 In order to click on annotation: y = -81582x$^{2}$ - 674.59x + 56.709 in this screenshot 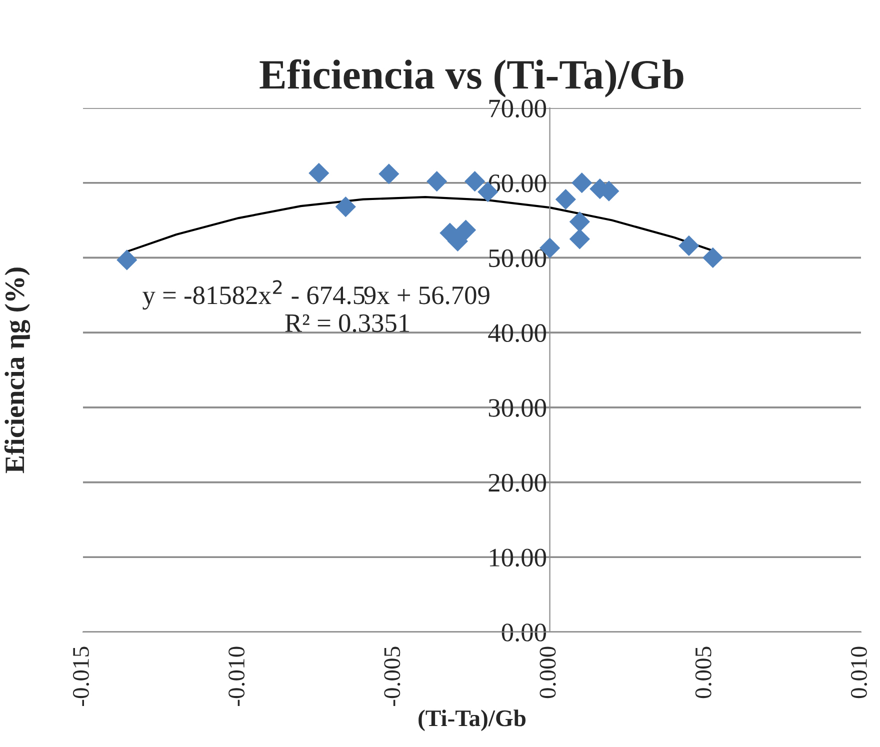, I will do `click(316, 295)`.